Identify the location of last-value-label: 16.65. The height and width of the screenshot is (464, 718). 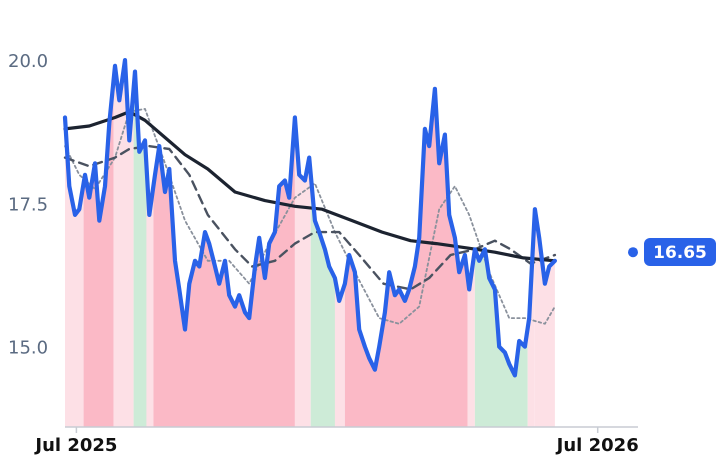
(680, 253).